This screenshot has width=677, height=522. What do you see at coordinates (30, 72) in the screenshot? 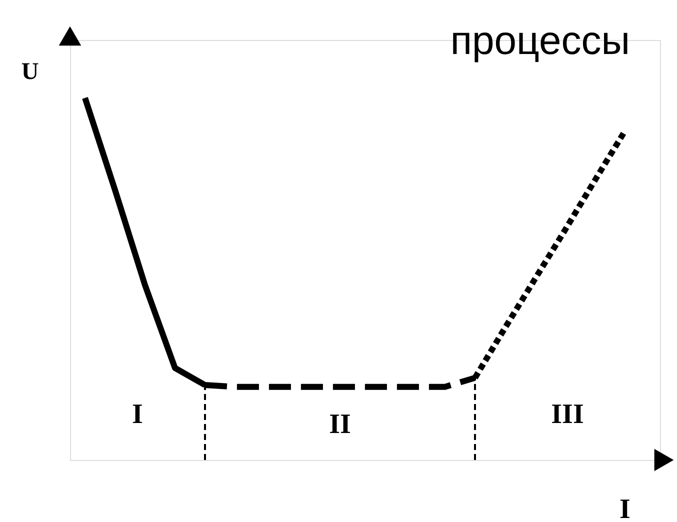
I see `y-axis-title: U` at bounding box center [30, 72].